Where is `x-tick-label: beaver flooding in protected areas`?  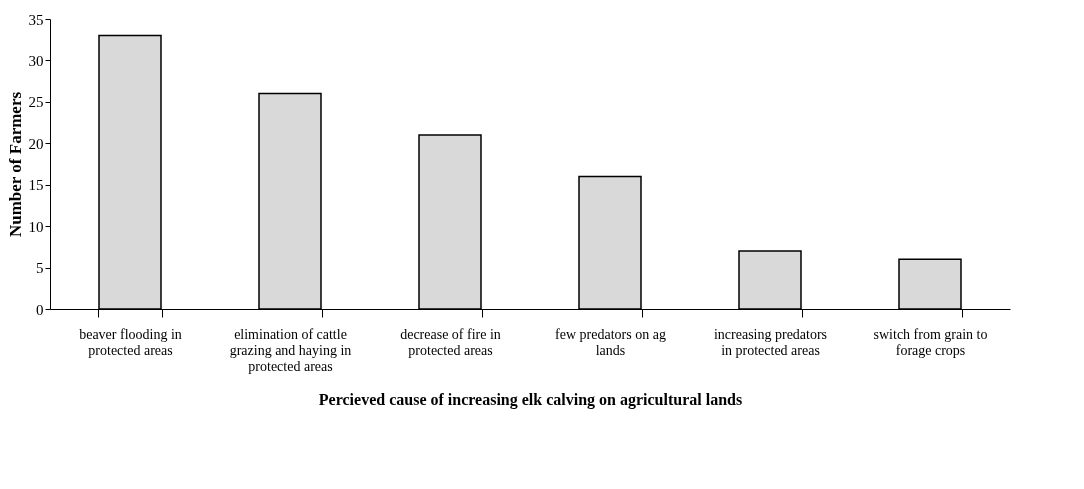 x-tick-label: beaver flooding in protected areas is located at coordinates (130, 342).